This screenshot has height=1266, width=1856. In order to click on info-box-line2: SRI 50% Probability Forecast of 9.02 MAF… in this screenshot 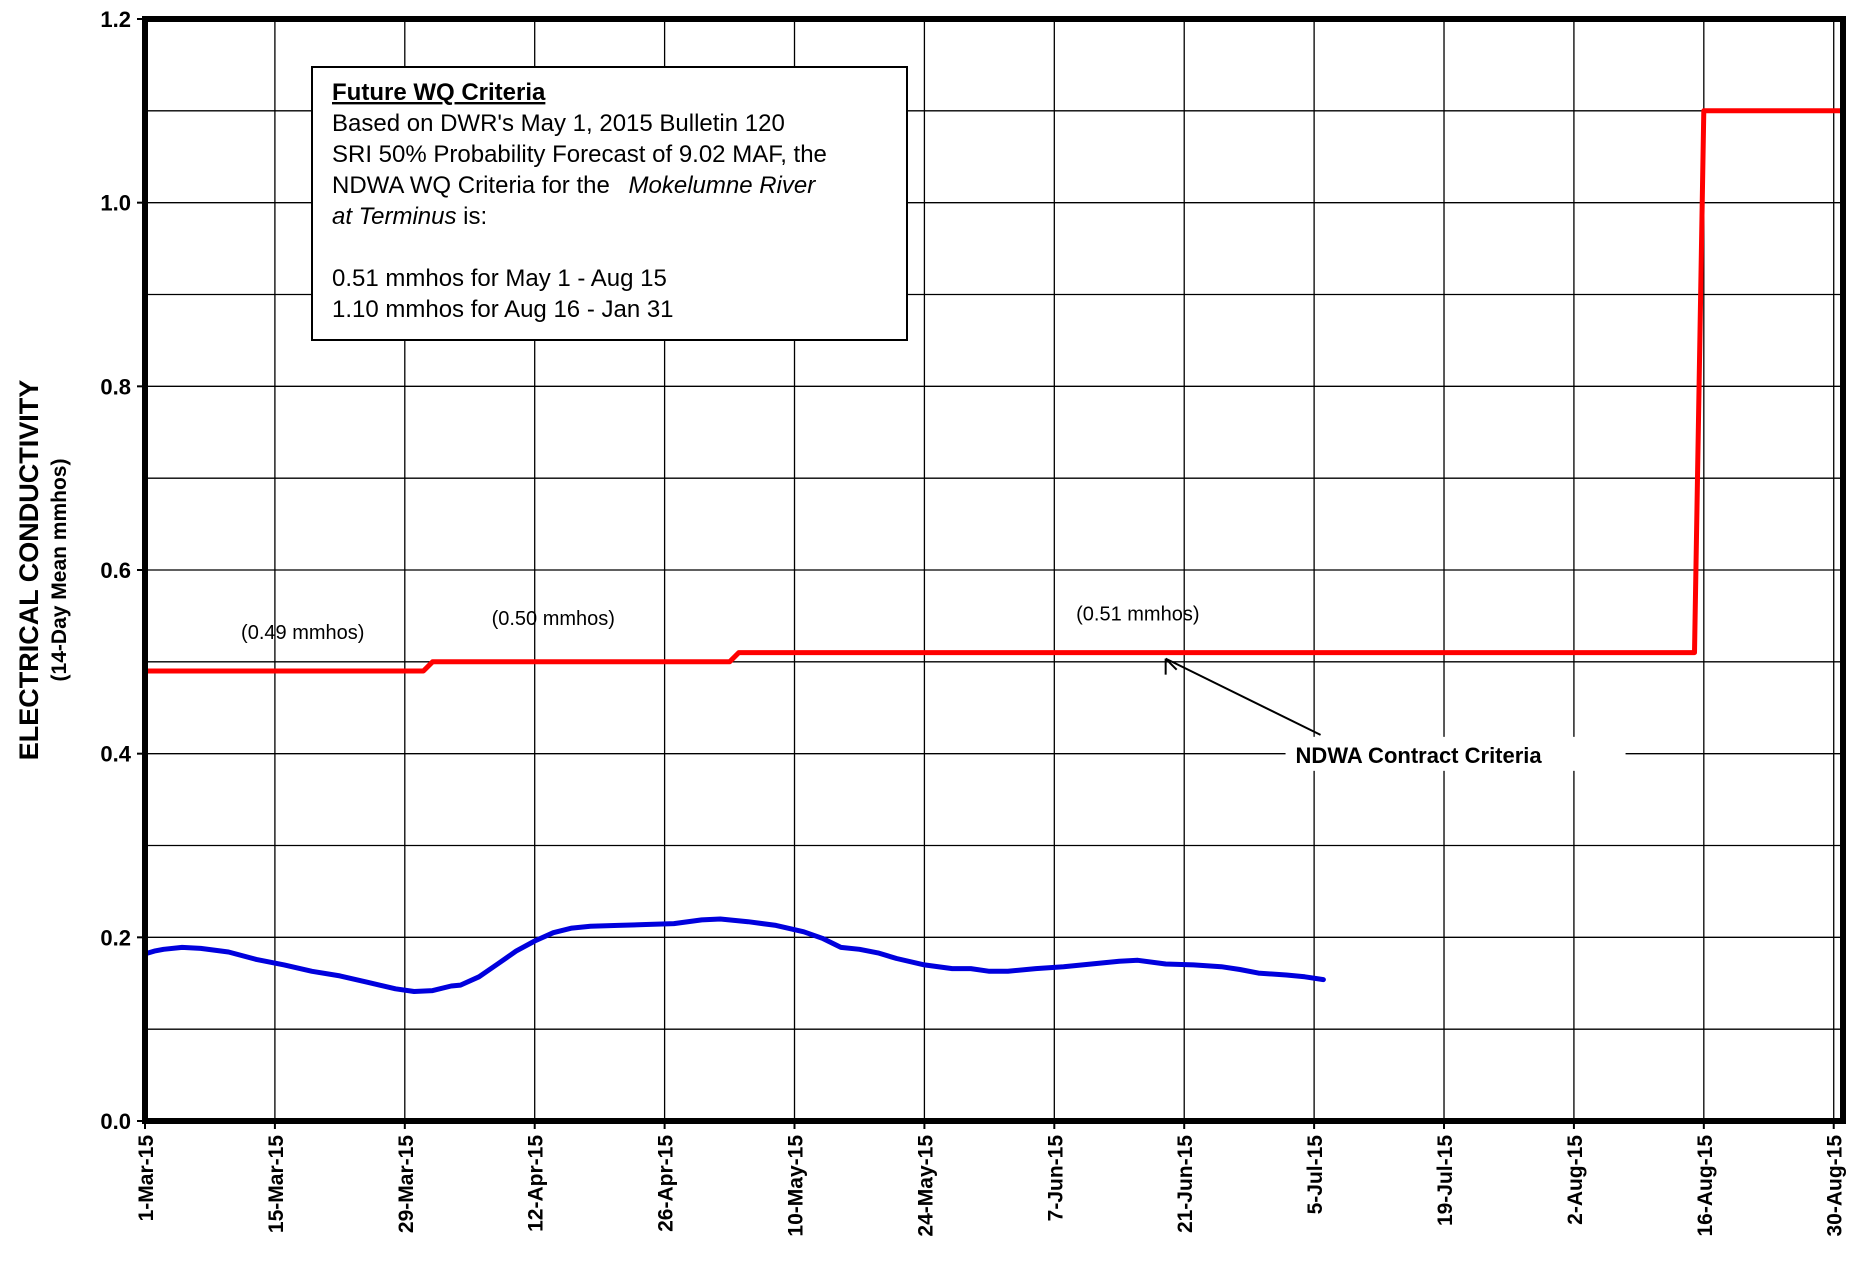, I will do `click(579, 154)`.